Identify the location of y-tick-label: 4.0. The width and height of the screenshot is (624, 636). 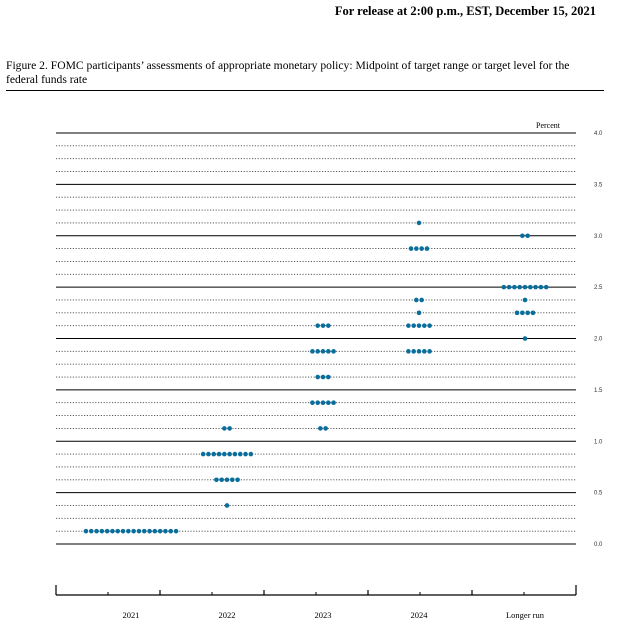
(598, 134).